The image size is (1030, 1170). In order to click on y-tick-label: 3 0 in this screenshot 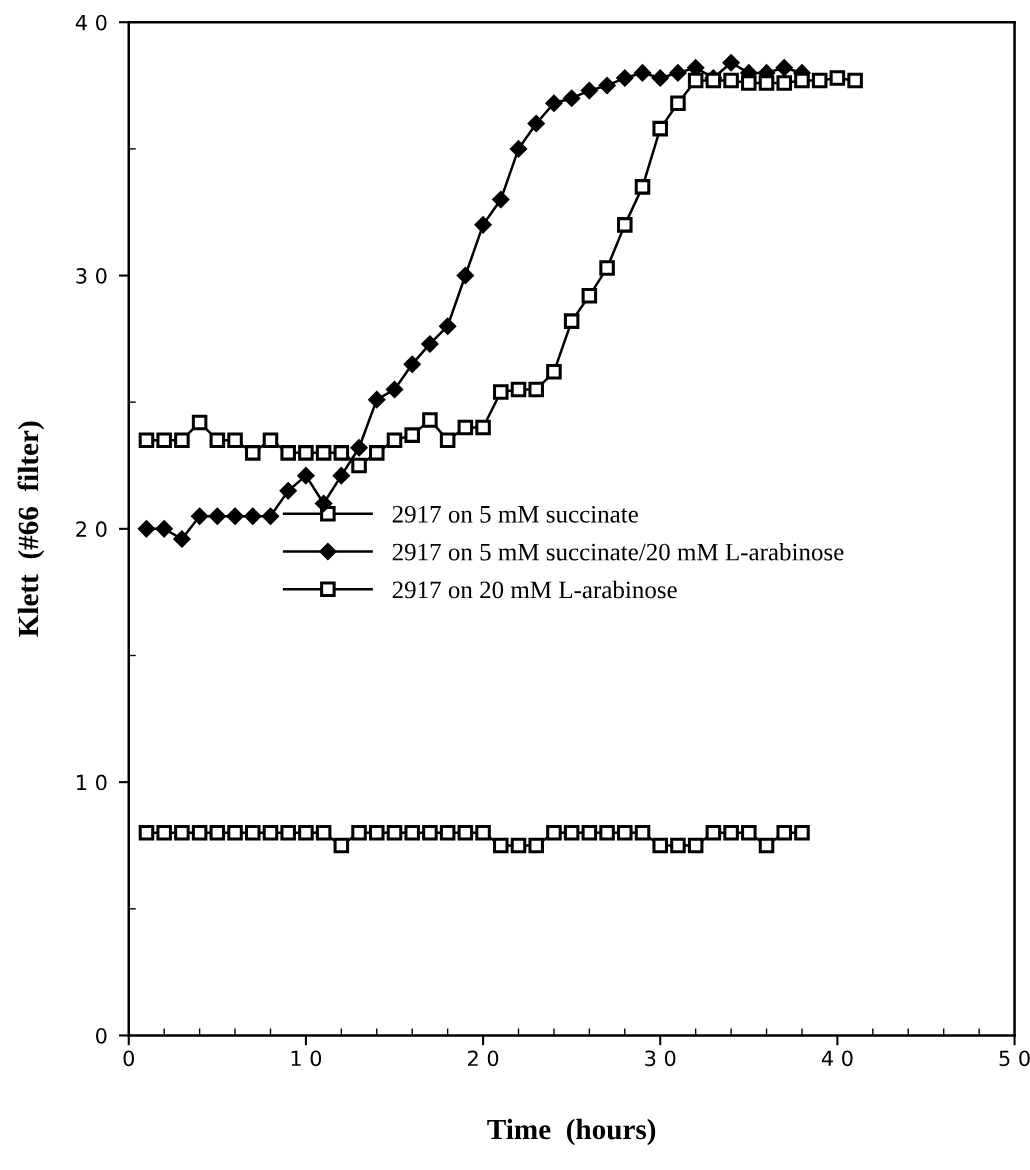, I will do `click(91, 275)`.